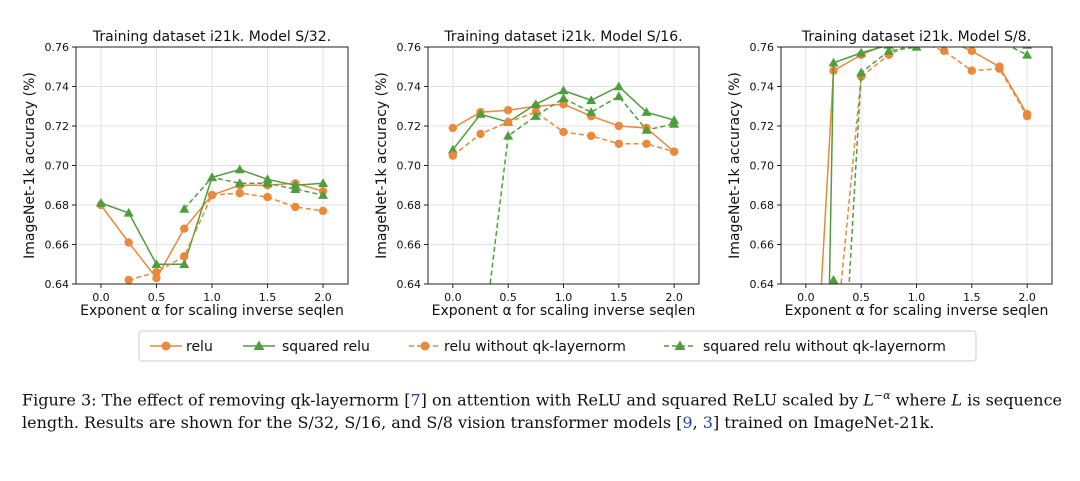  Describe the element at coordinates (259, 345) in the screenshot. I see `legend-marker-squared-relu` at that location.